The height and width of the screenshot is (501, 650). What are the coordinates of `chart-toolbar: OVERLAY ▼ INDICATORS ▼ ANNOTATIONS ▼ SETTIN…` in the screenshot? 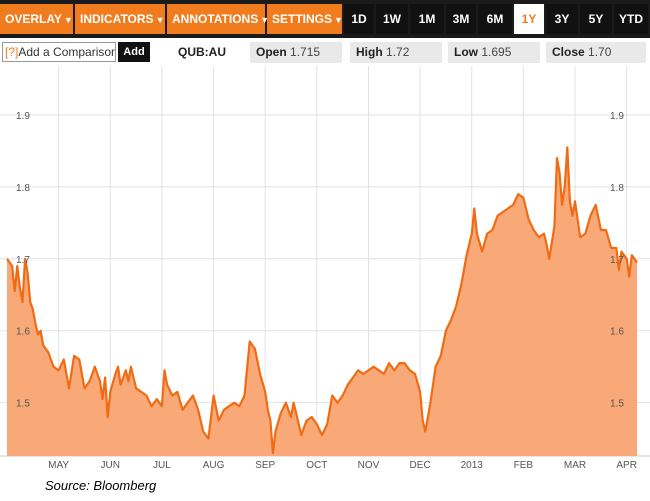 It's located at (325, 19).